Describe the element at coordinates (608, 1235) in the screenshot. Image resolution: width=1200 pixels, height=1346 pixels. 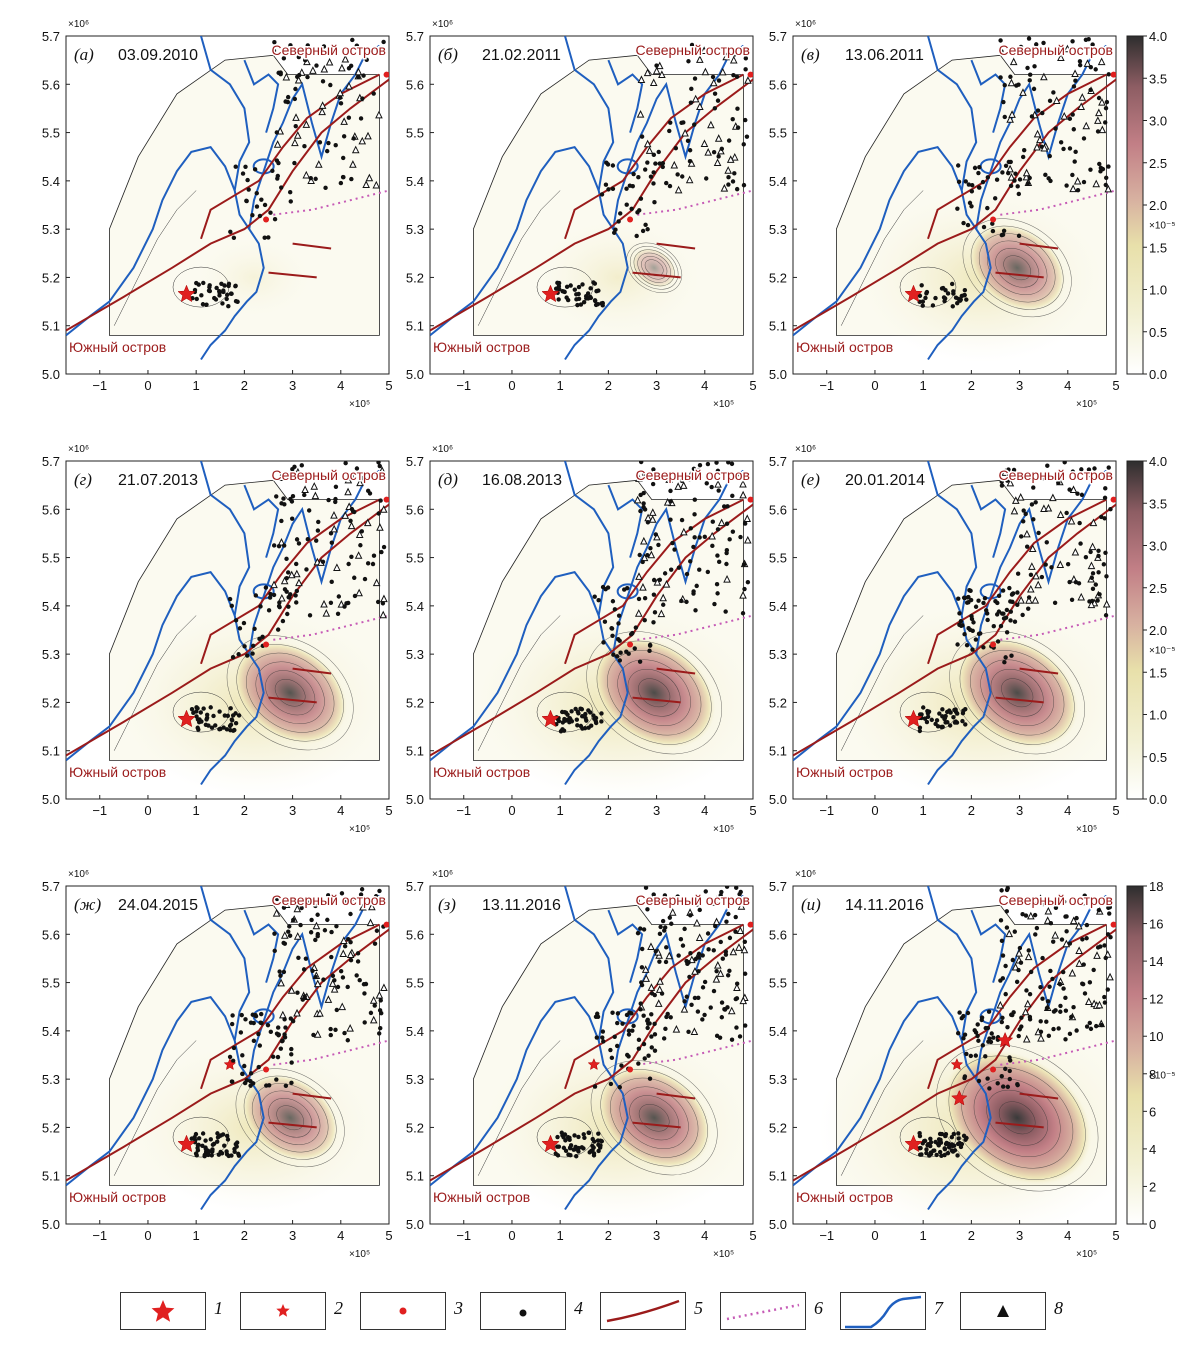
I see `x-tick-label: 2` at that location.